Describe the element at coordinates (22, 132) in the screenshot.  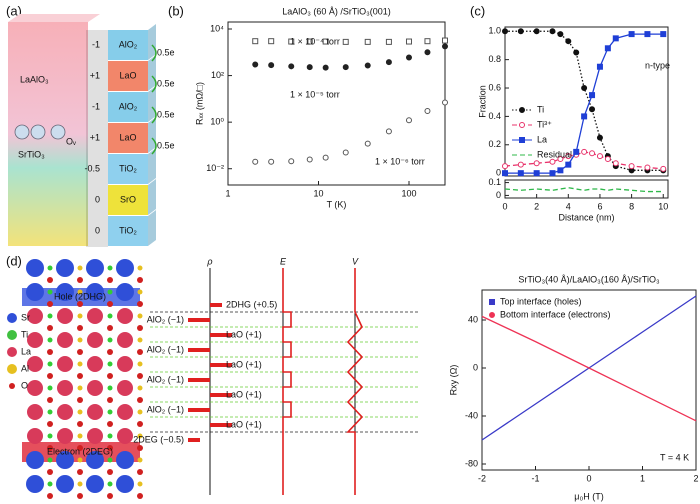
I see `vacancy` at that location.